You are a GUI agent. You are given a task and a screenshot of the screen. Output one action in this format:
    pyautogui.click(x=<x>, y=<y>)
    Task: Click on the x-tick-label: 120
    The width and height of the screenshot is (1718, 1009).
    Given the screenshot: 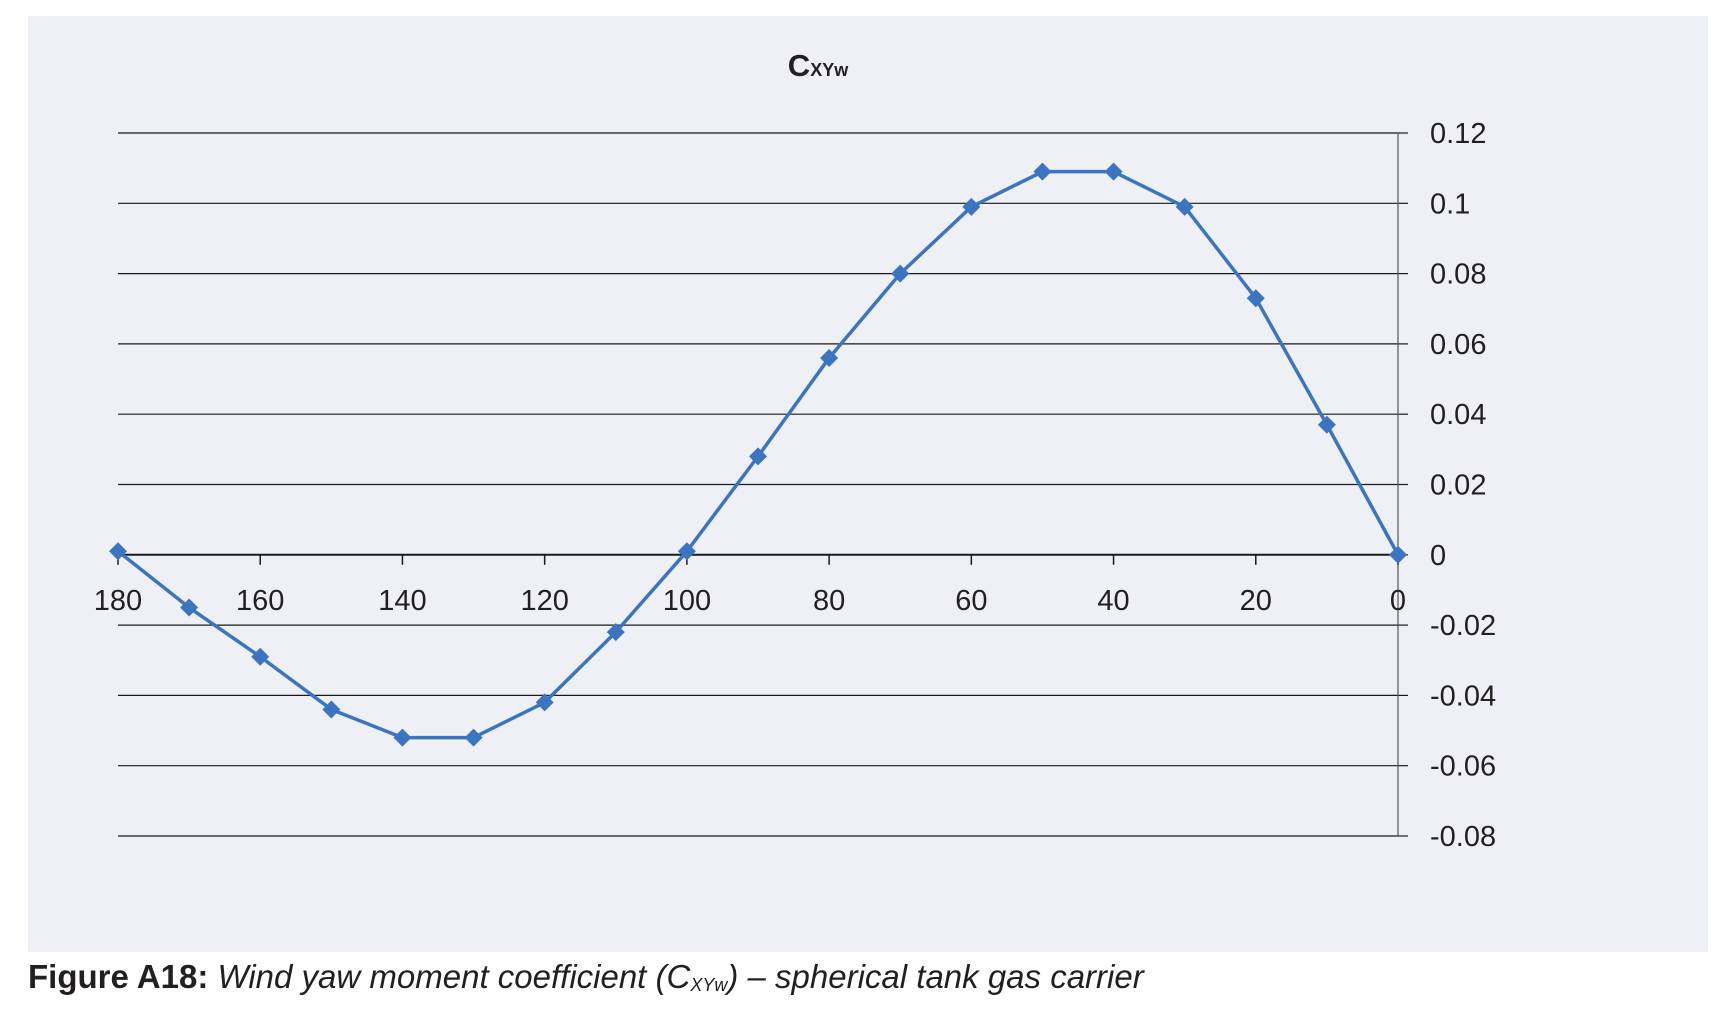 What is the action you would take?
    pyautogui.click(x=544, y=601)
    